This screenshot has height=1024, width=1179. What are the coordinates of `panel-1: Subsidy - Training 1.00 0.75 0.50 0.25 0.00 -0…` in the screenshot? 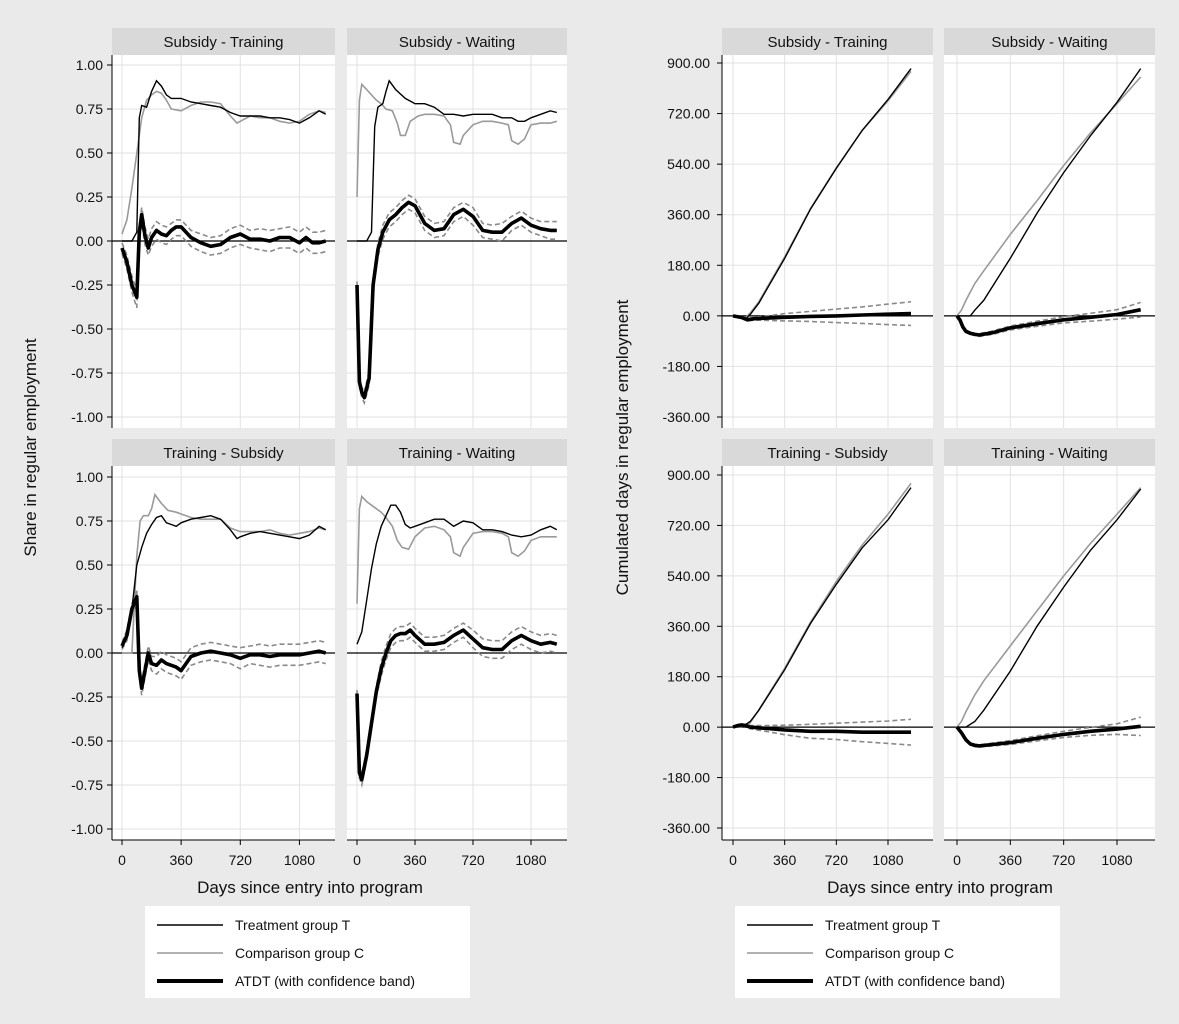 It's located at (203, 228).